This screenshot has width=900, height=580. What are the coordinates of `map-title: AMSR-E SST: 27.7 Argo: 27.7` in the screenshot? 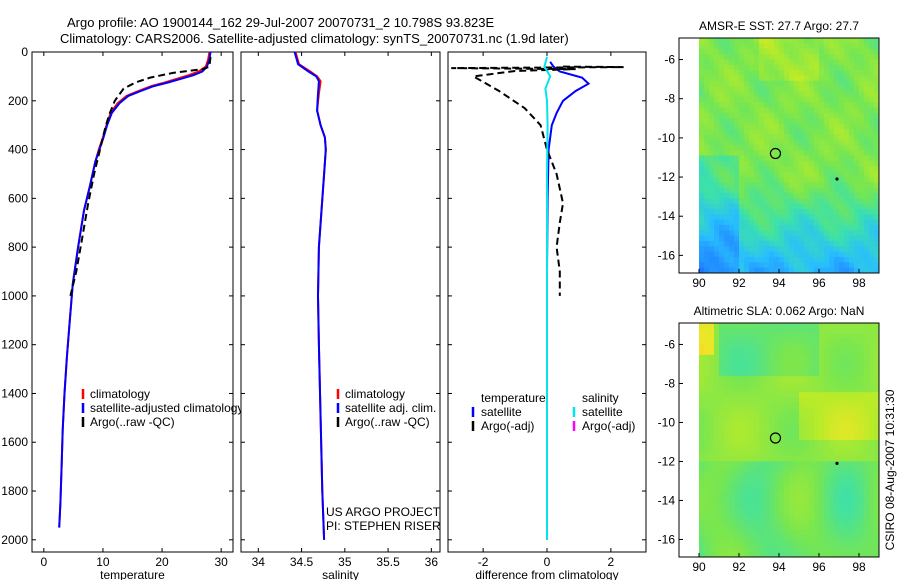 It's located at (779, 26).